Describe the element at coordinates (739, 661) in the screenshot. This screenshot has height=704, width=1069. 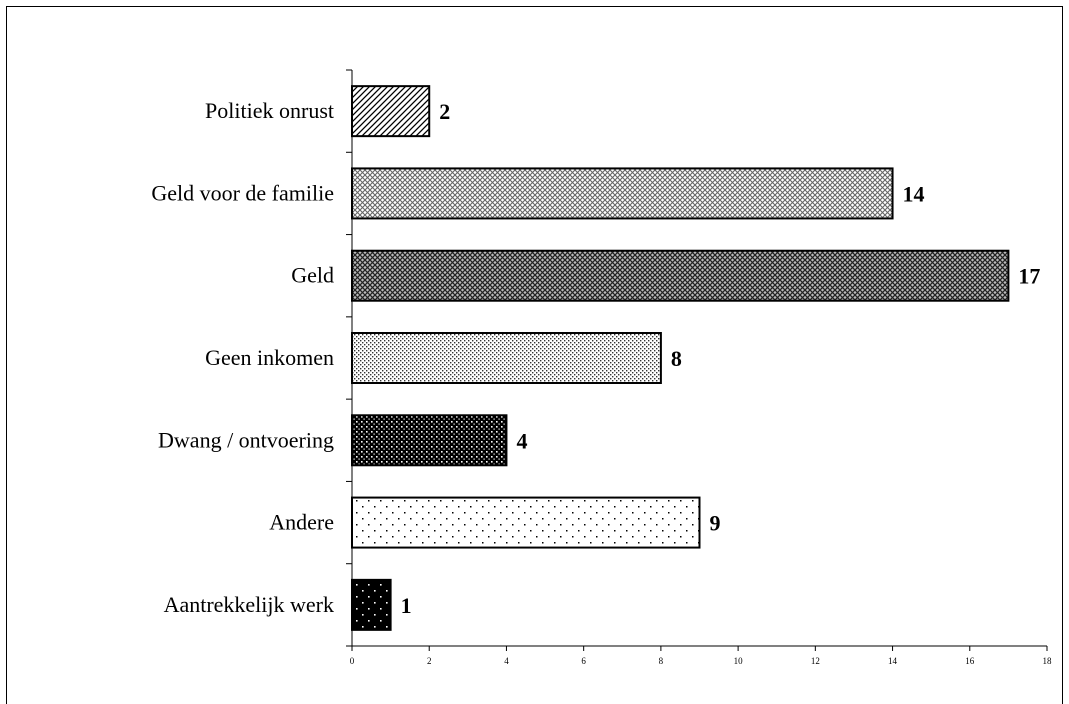
I see `x-tick-label: 10` at that location.